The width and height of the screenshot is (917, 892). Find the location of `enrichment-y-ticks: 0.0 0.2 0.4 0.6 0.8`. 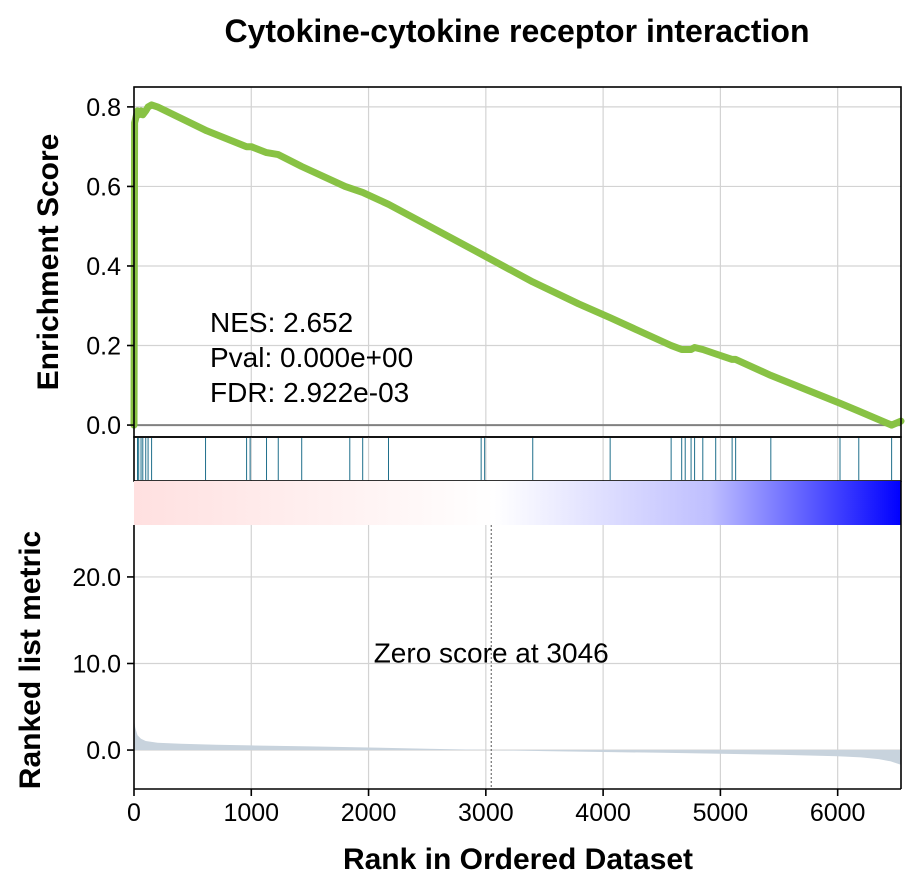

enrichment-y-ticks: 0.0 0.2 0.4 0.6 0.8 is located at coordinates (110, 267).